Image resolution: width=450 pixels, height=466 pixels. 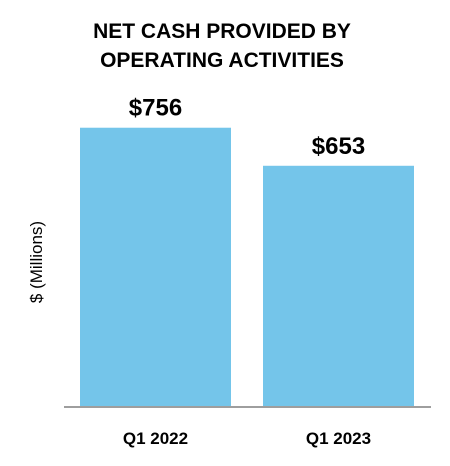 What do you see at coordinates (155, 108) in the screenshot?
I see `data-label-q1-2022: $756` at bounding box center [155, 108].